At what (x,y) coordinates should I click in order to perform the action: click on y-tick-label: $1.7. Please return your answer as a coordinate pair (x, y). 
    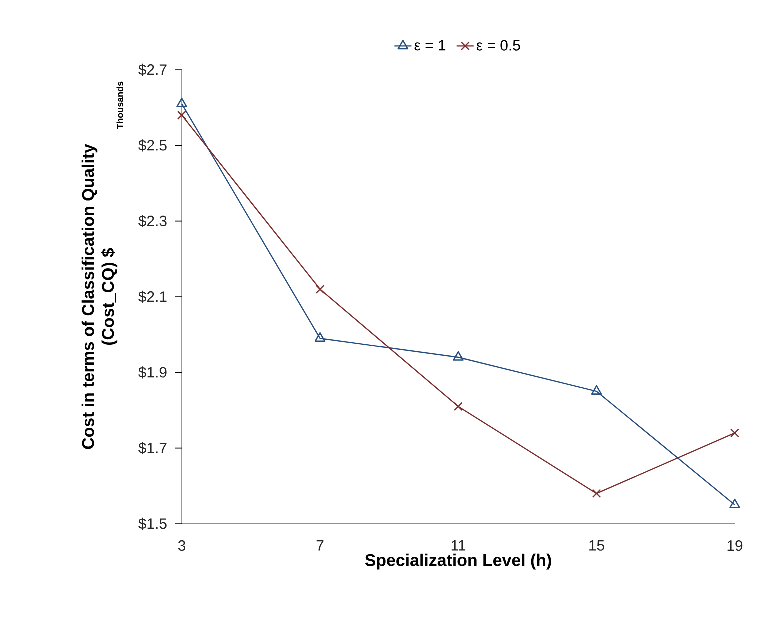
    Looking at the image, I should click on (152, 448).